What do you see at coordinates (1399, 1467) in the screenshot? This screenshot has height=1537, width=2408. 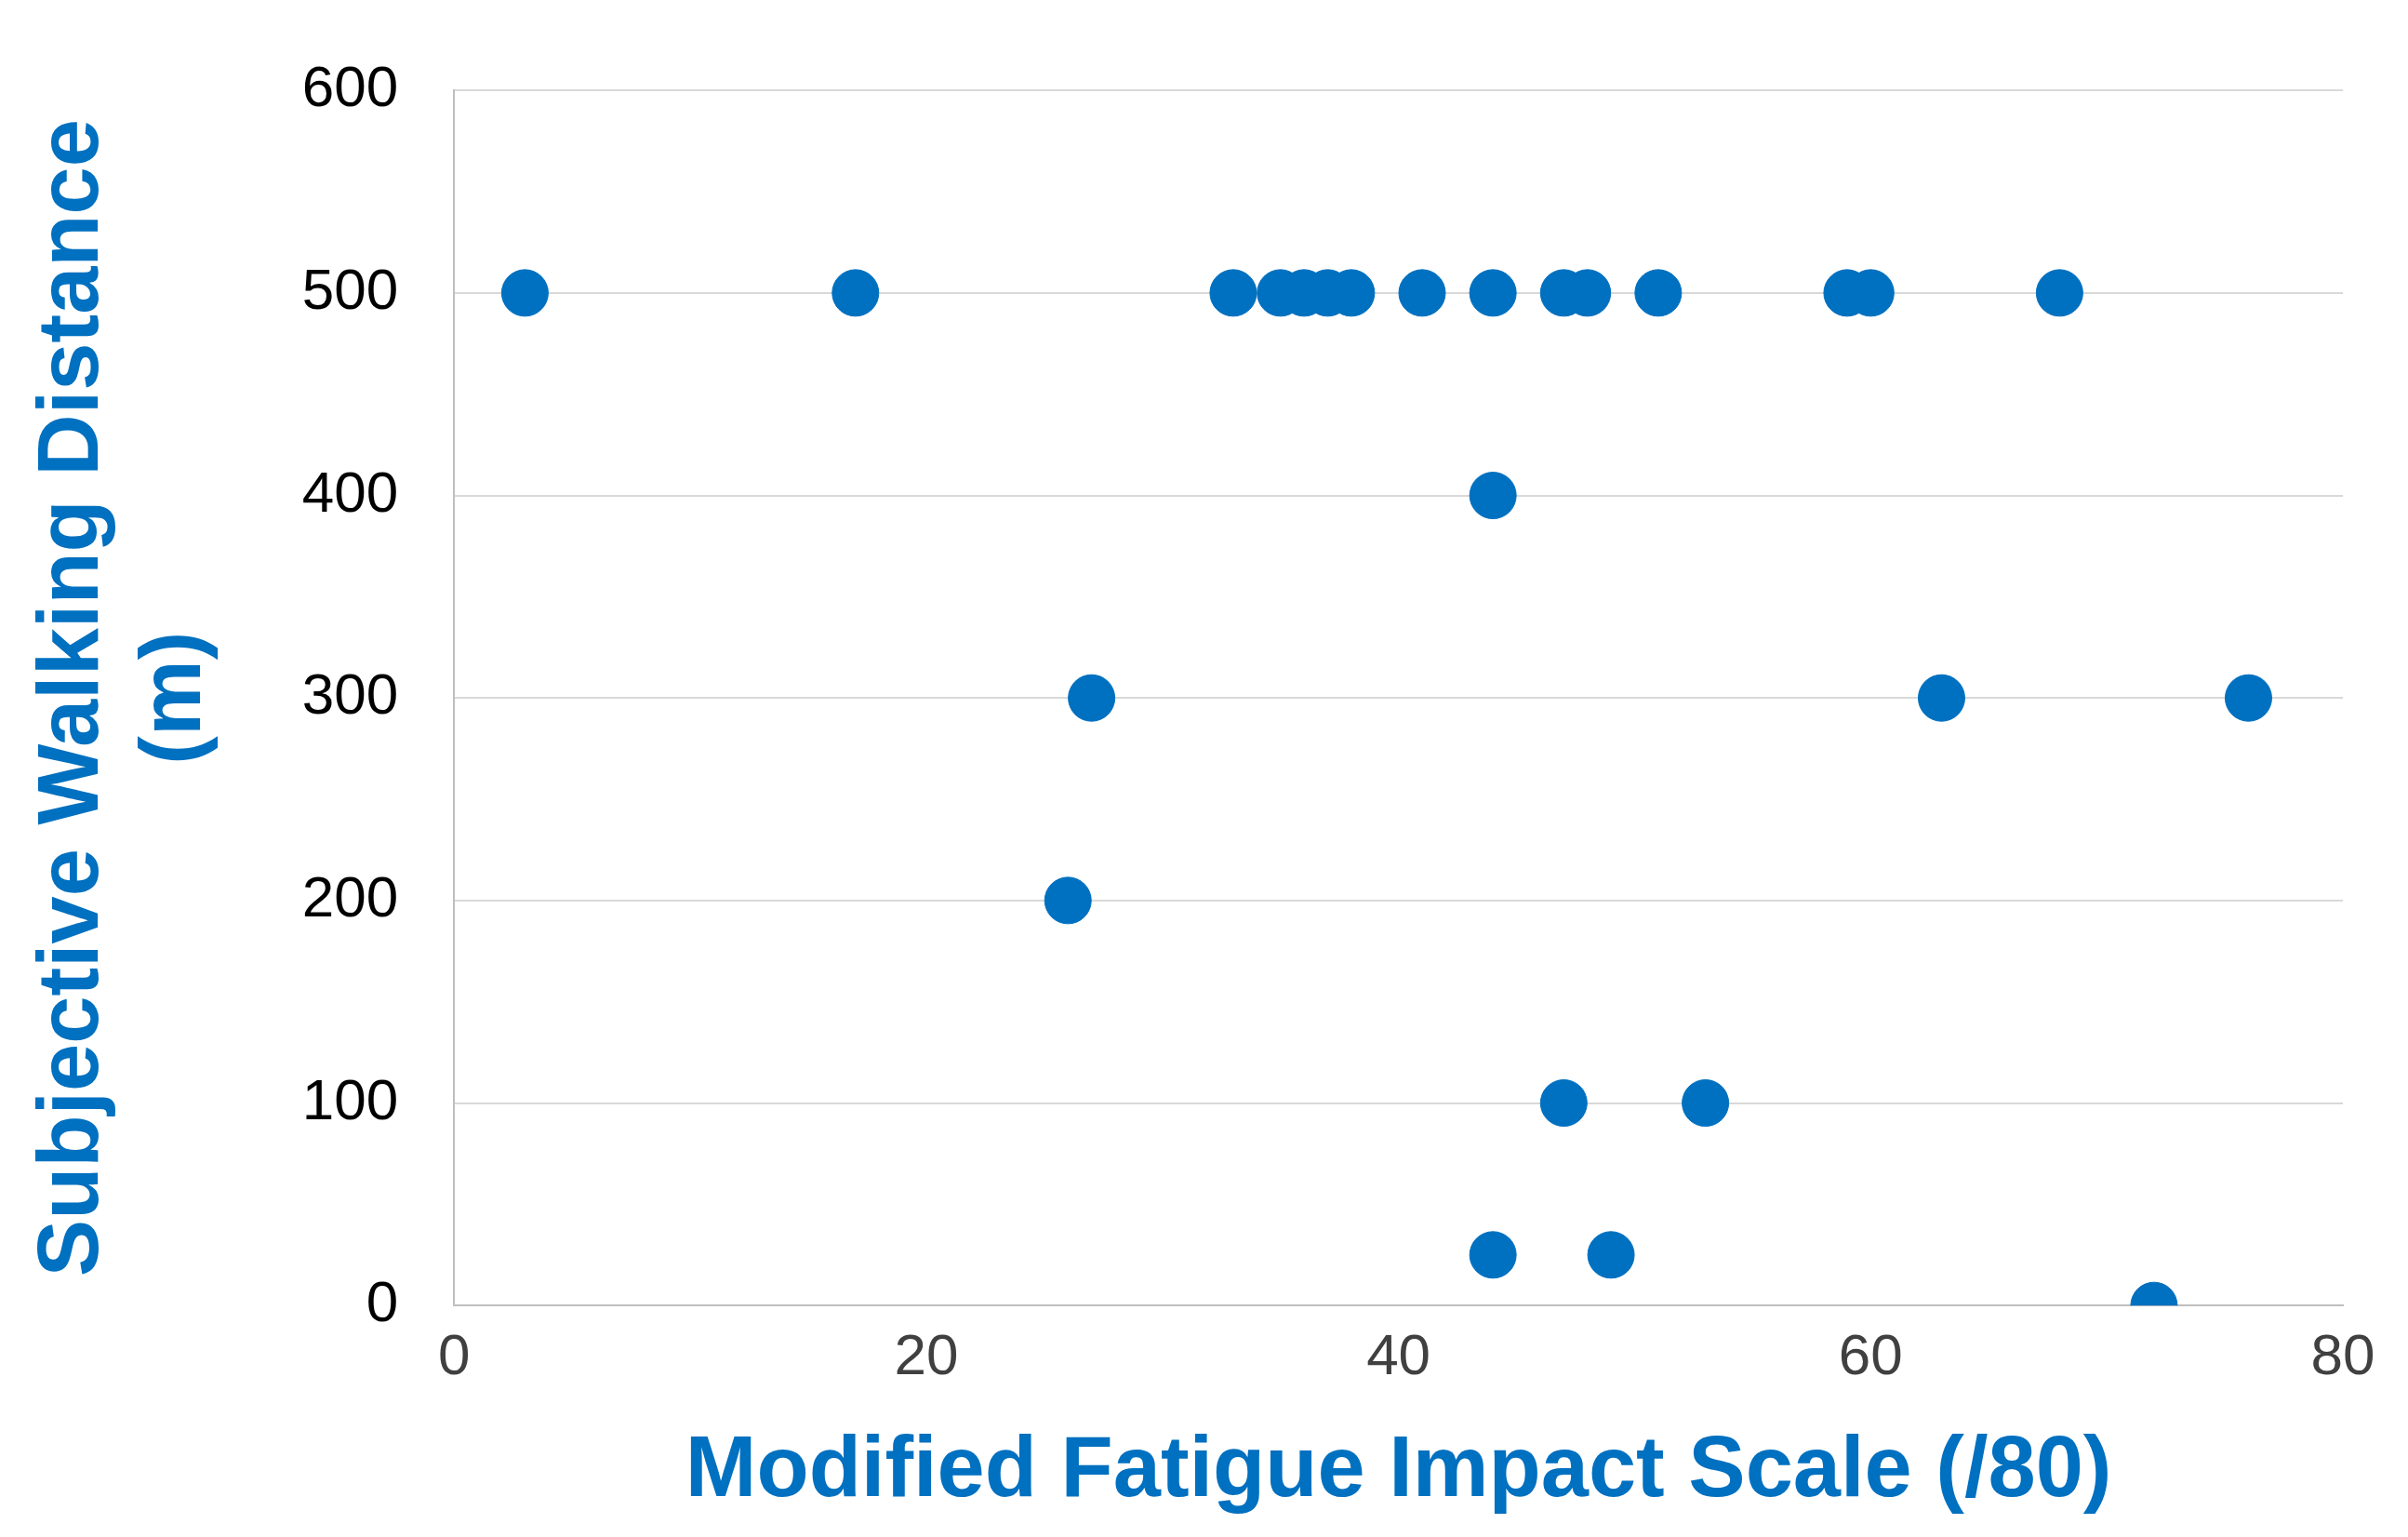 I see `x-axis-title: Modified Fatigue Impact Scale (/80)` at bounding box center [1399, 1467].